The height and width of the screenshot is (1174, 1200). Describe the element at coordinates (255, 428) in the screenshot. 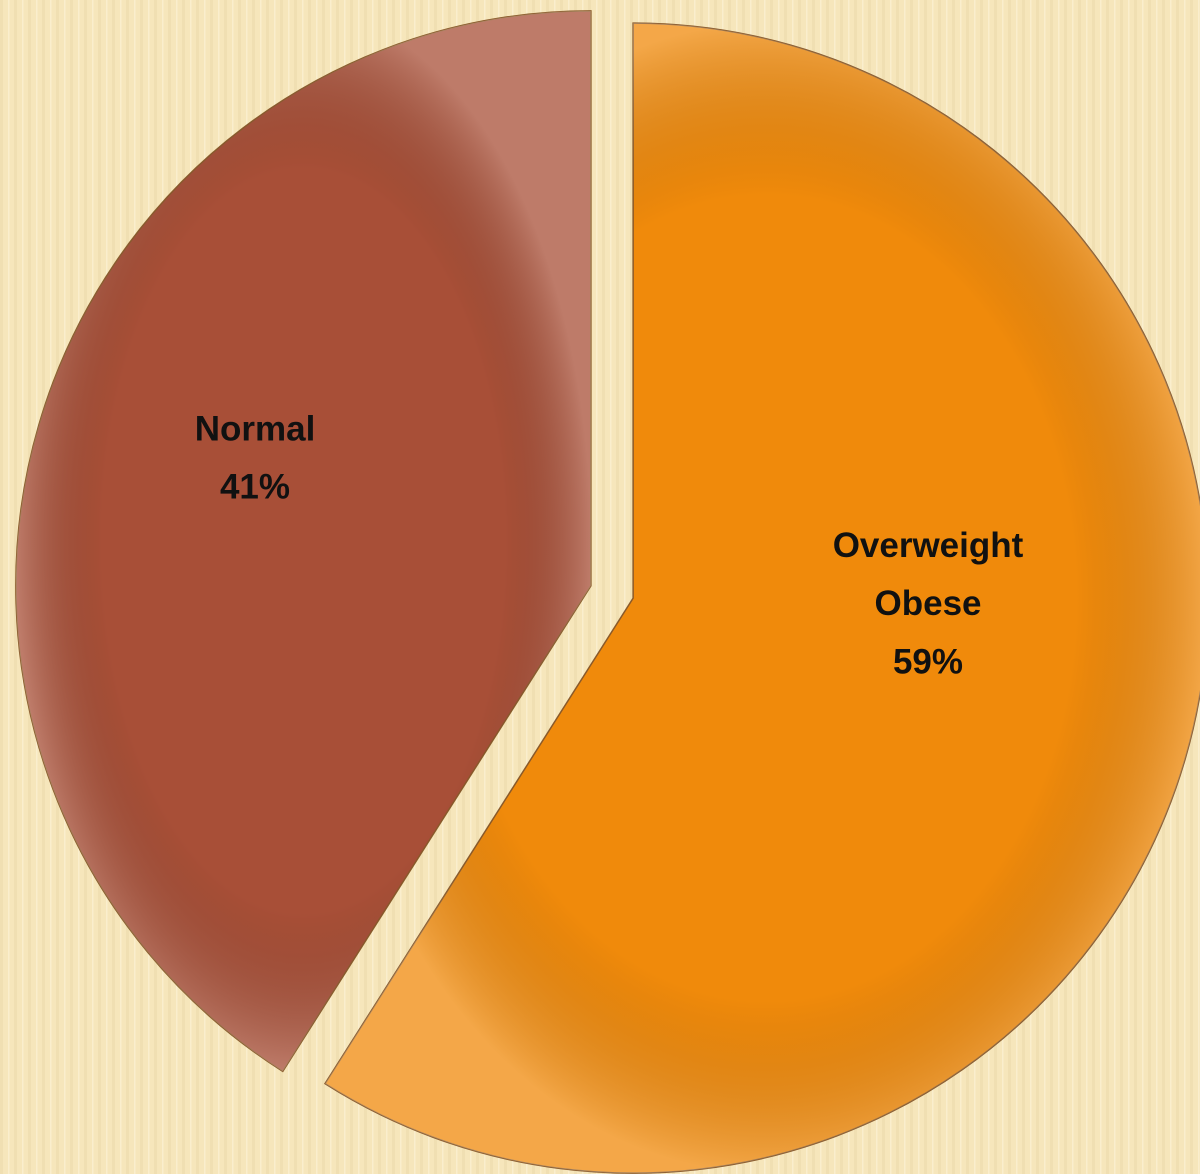

I see `slice-label: Normal` at that location.